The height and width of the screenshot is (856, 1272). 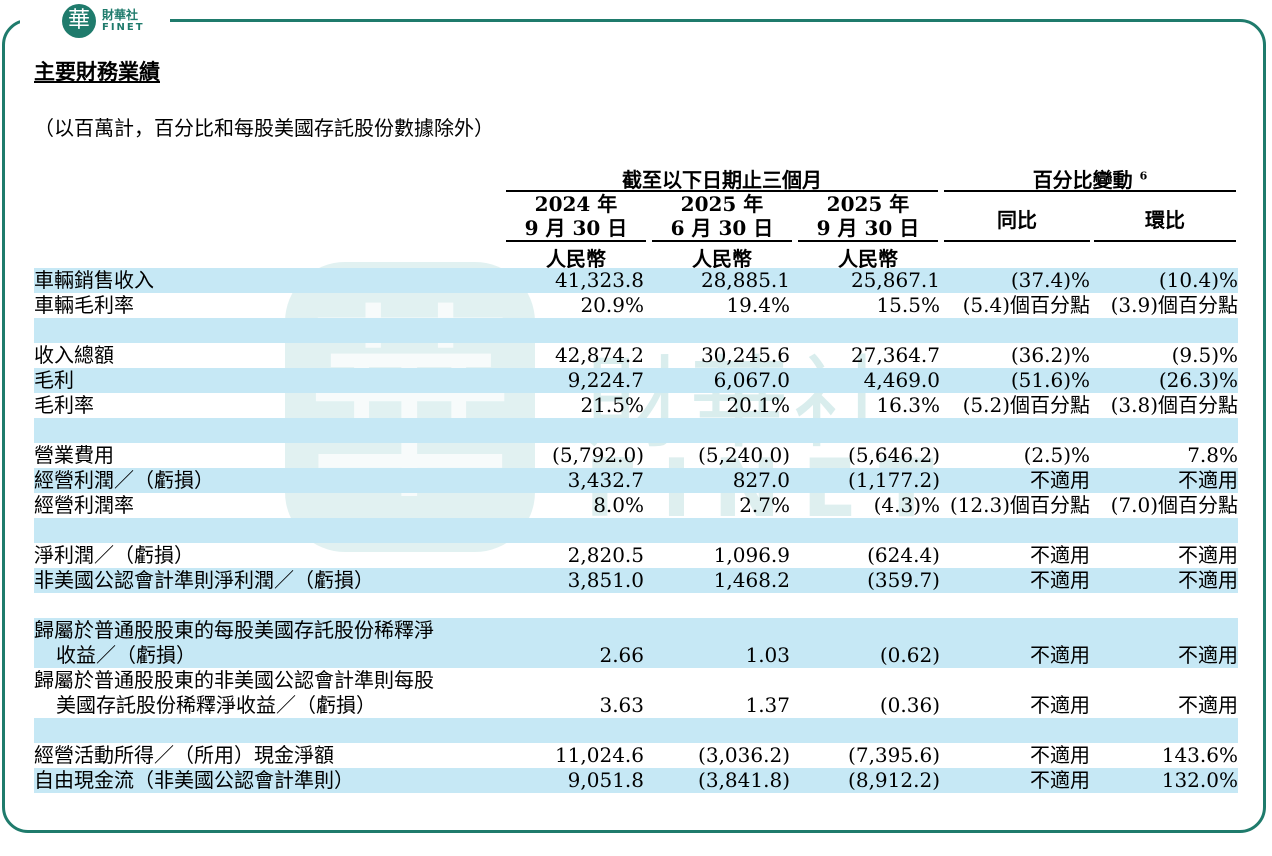 What do you see at coordinates (94, 280) in the screenshot?
I see `row-label: 車輛銷售收入` at bounding box center [94, 280].